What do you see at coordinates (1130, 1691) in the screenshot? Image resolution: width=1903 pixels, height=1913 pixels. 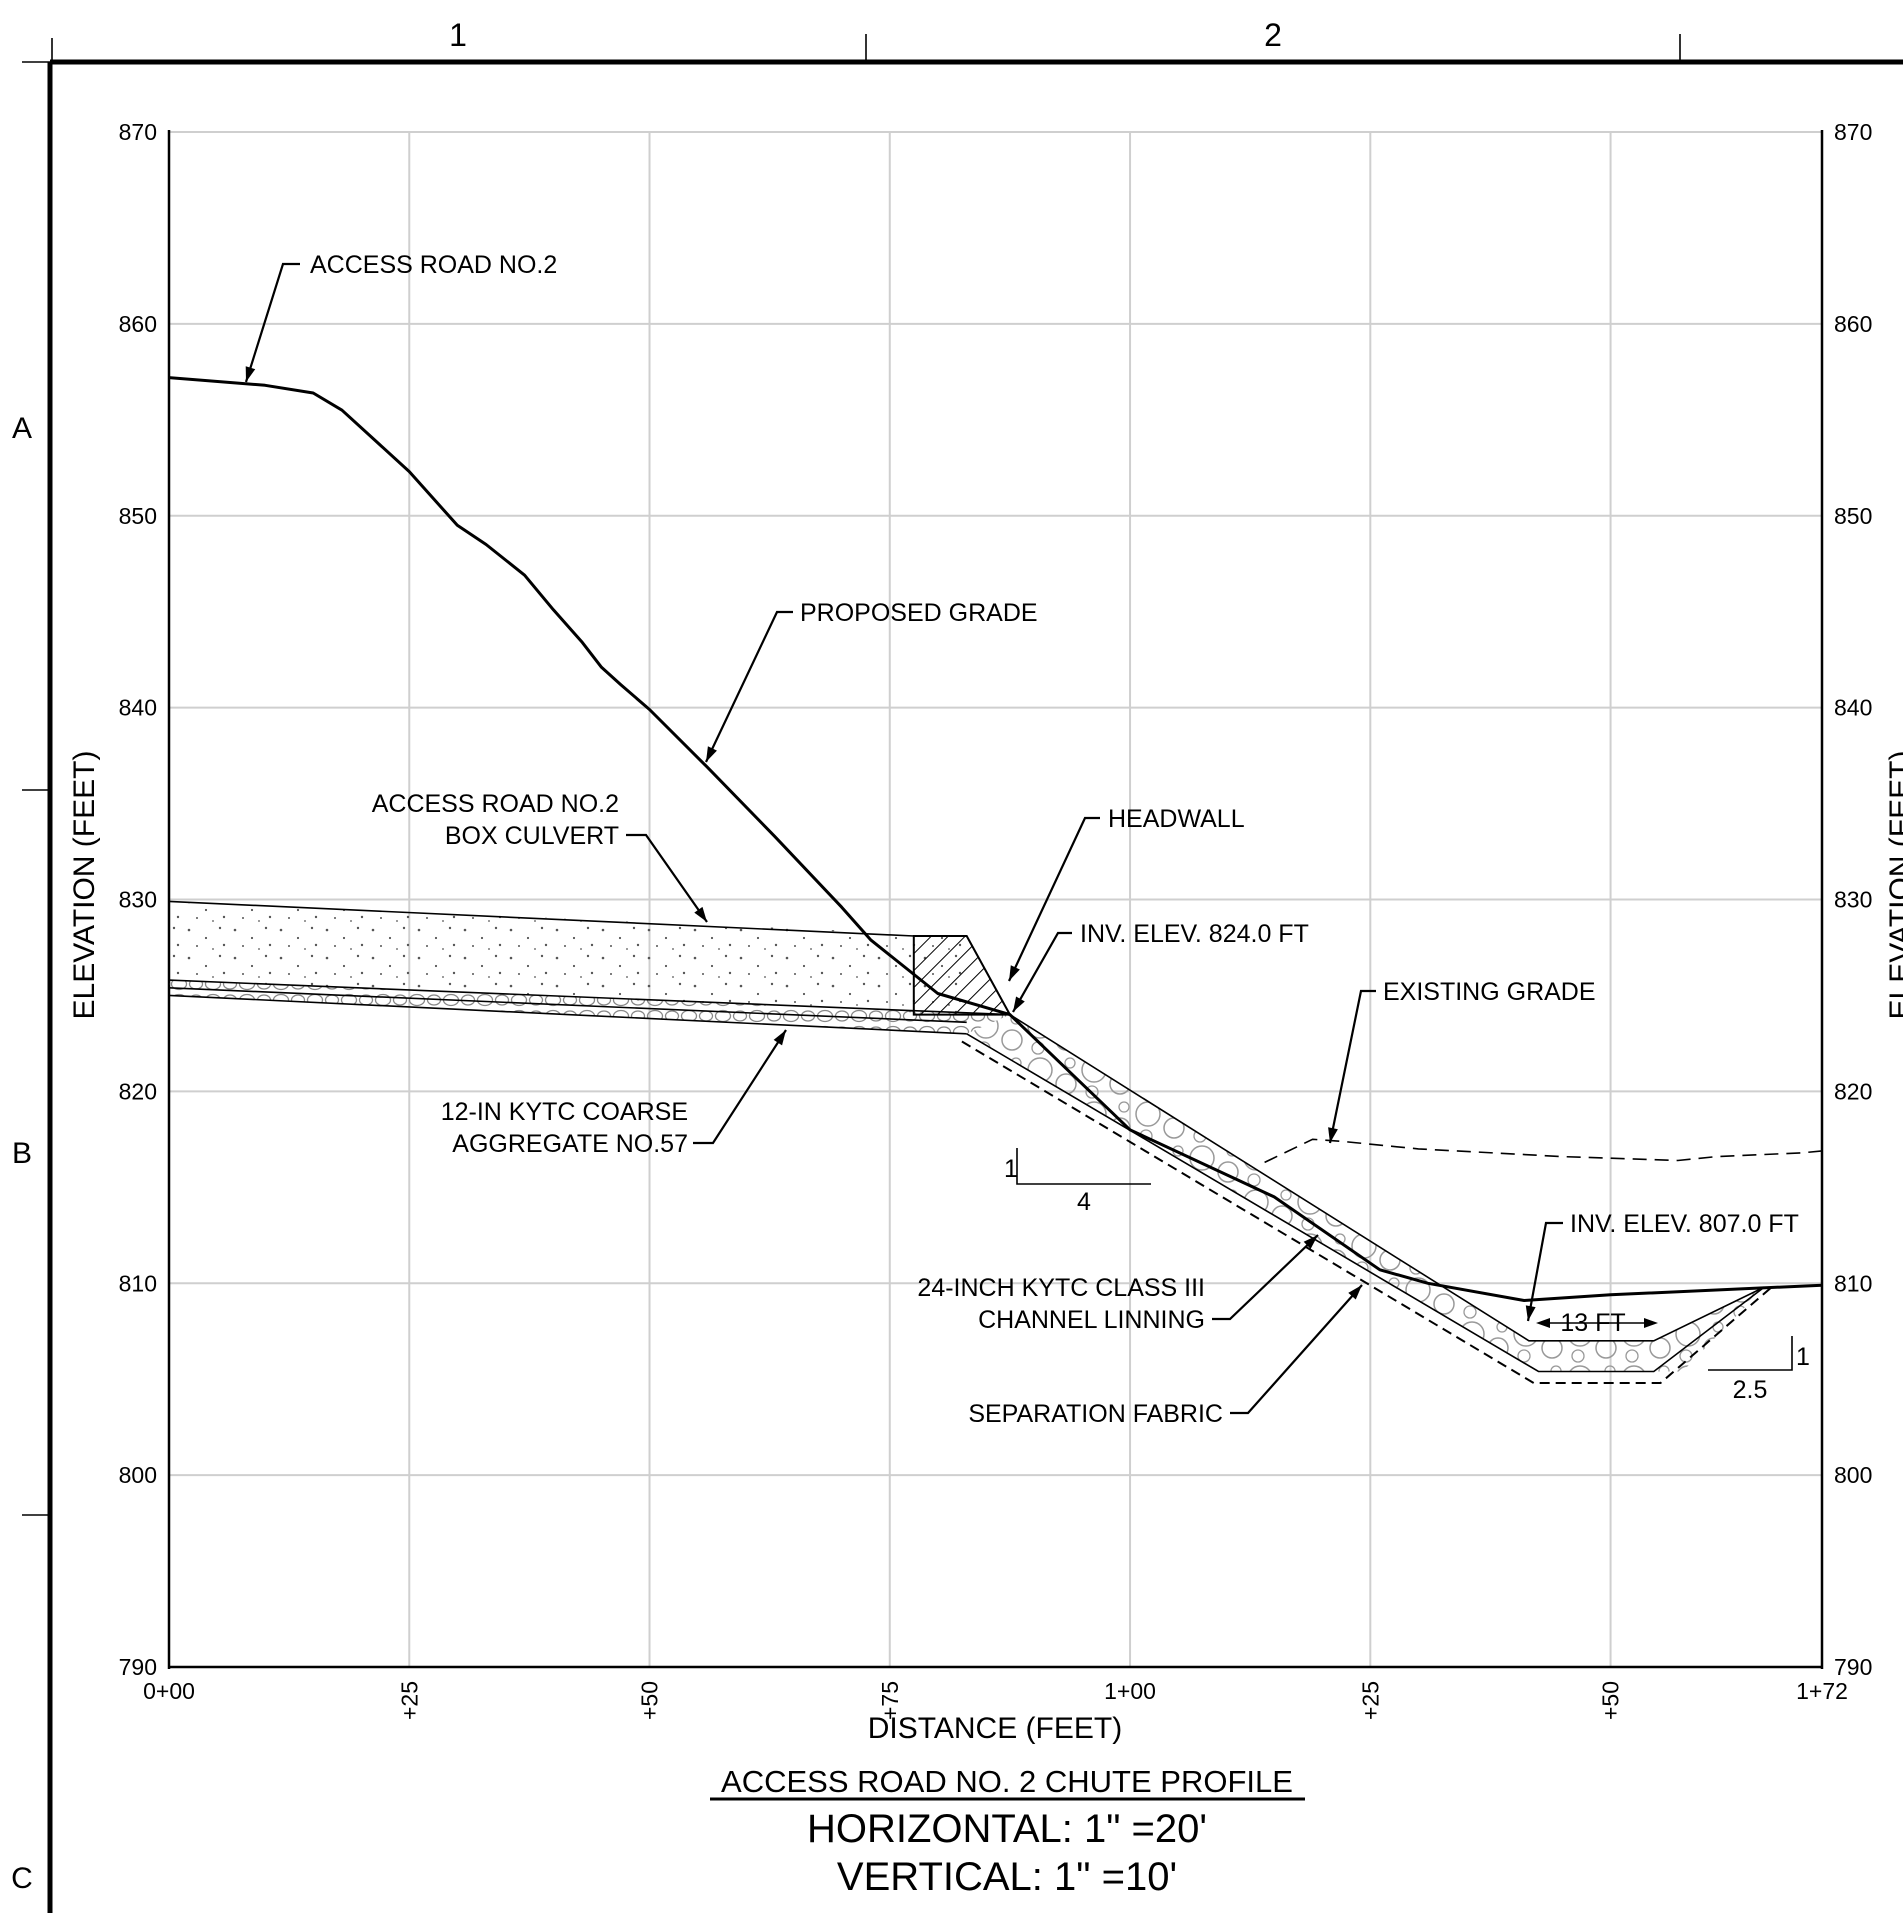 I see `x-tick-label: 1+00` at bounding box center [1130, 1691].